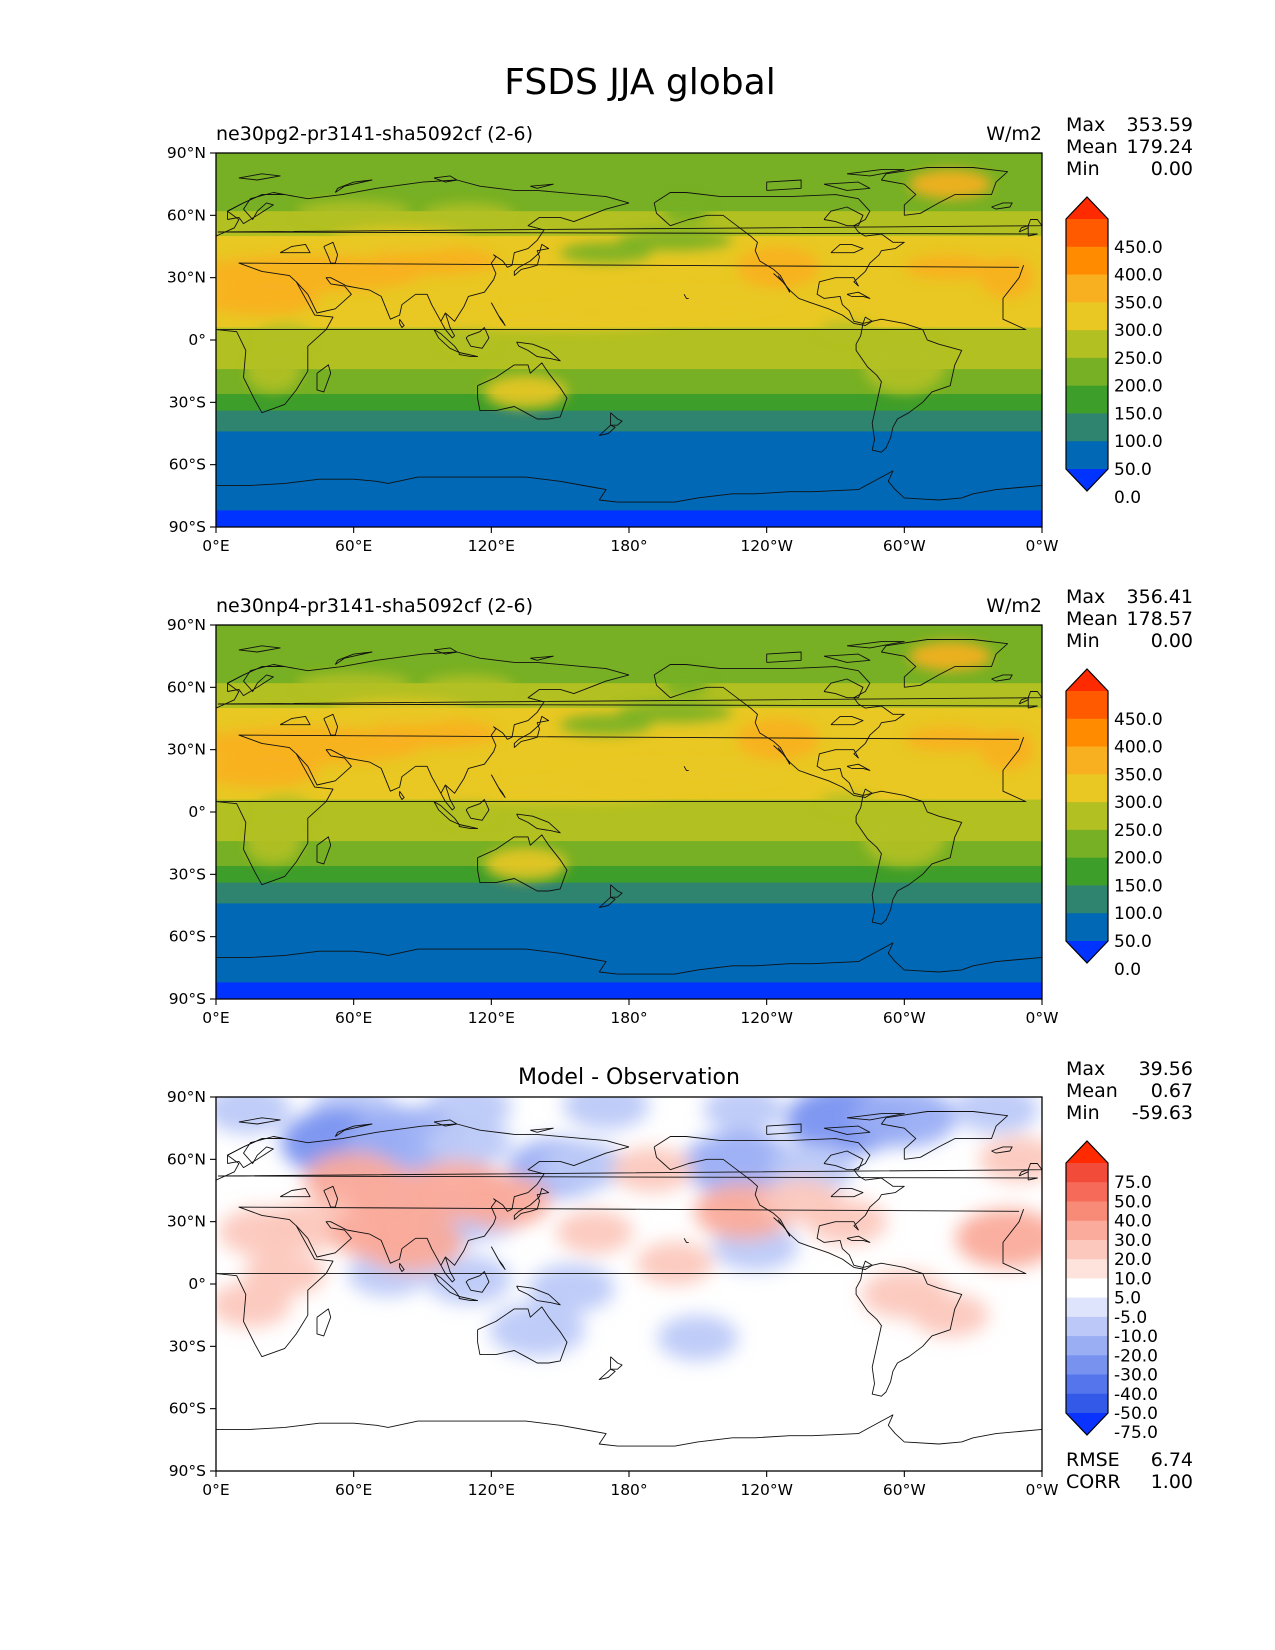 The height and width of the screenshot is (1650, 1275). I want to click on error-stat-value: 1.00, so click(1172, 1482).